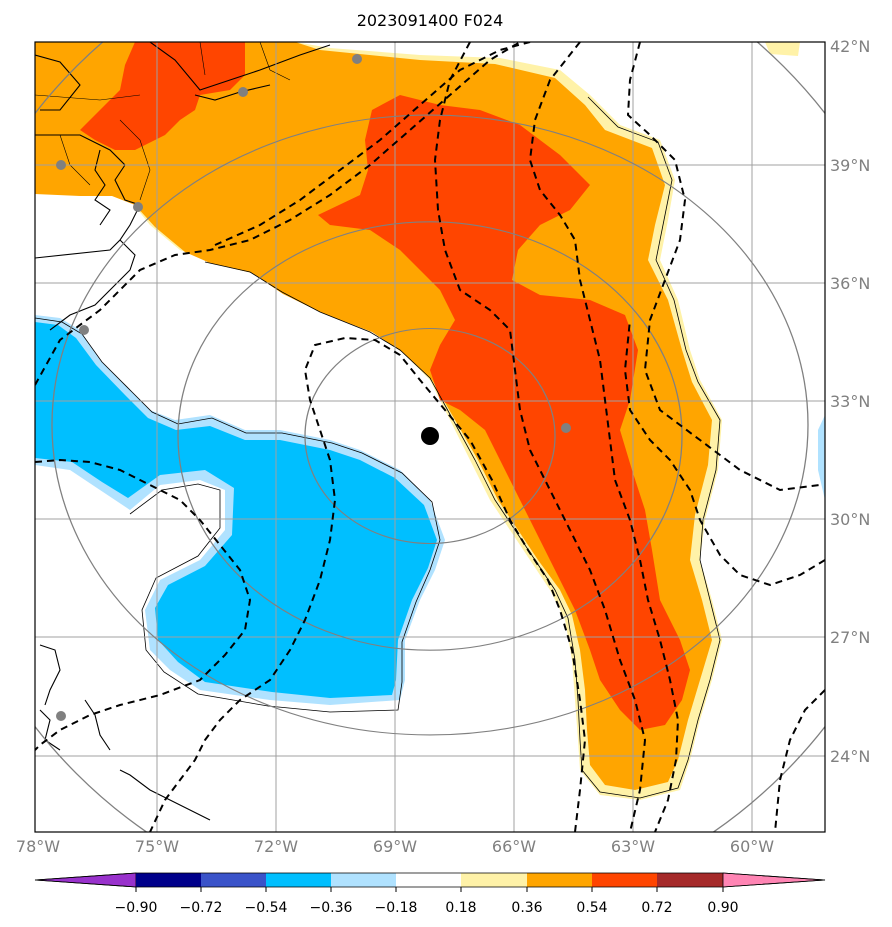 The height and width of the screenshot is (927, 892). I want to click on colorbar-tick-label: −0.36, so click(331, 908).